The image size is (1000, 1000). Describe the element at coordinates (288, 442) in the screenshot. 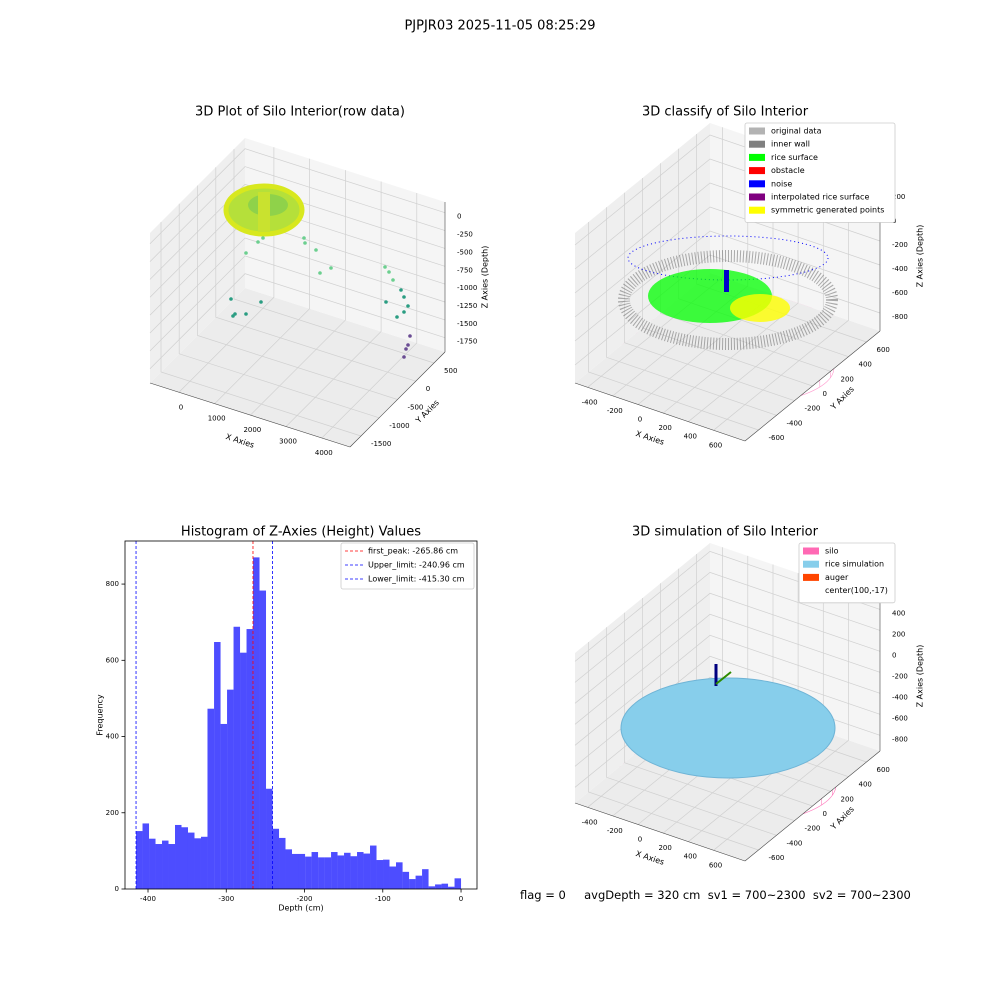

I see `x-tick-label: 3000` at that location.